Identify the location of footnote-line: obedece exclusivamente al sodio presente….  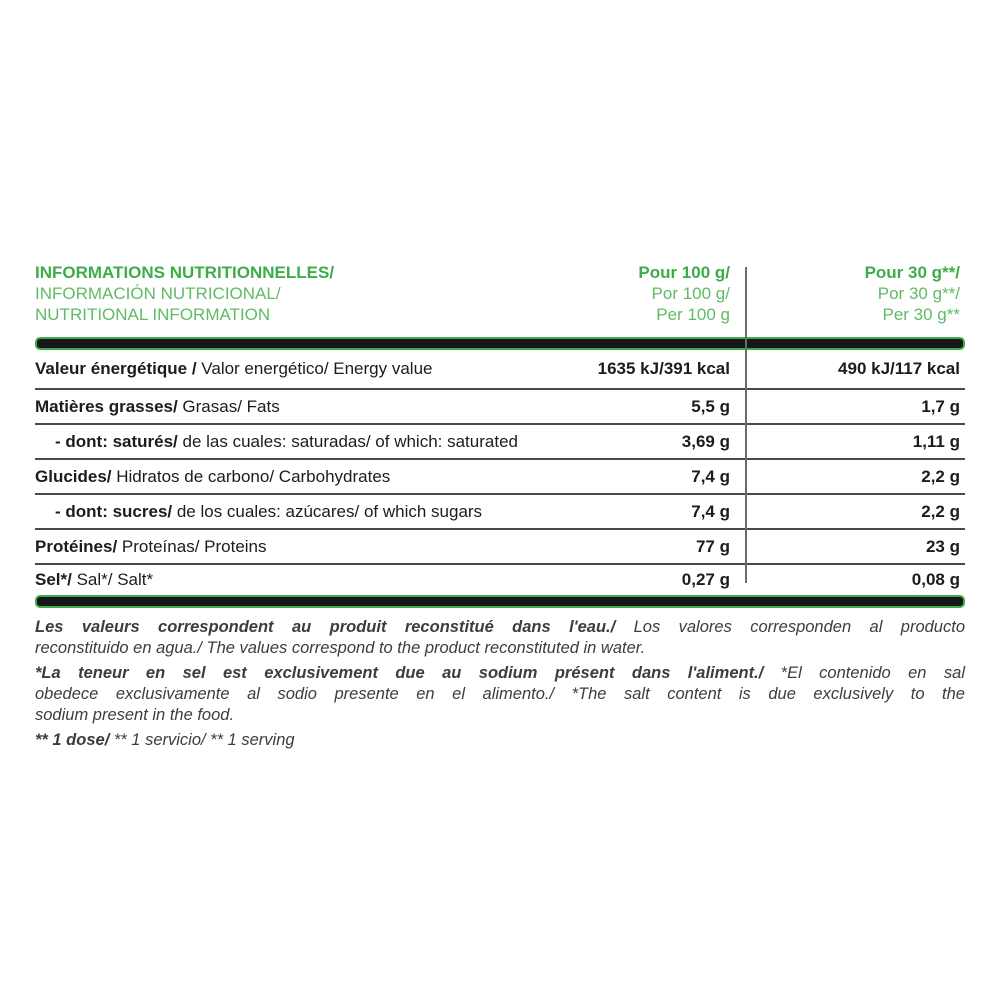
(500, 694).